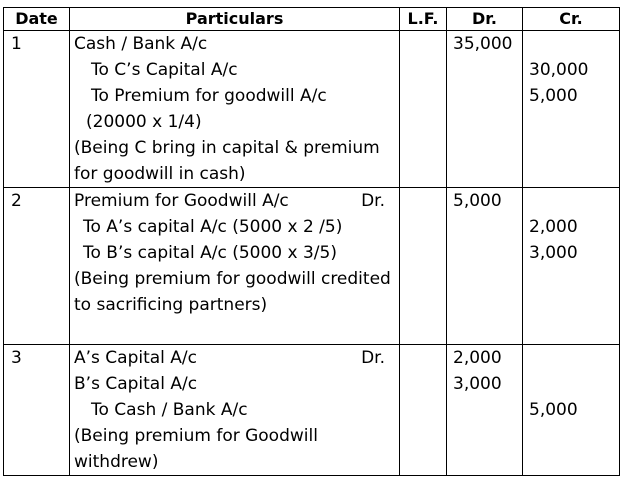 Image resolution: width=623 pixels, height=480 pixels. I want to click on narration-line: withdrew), so click(116, 462).